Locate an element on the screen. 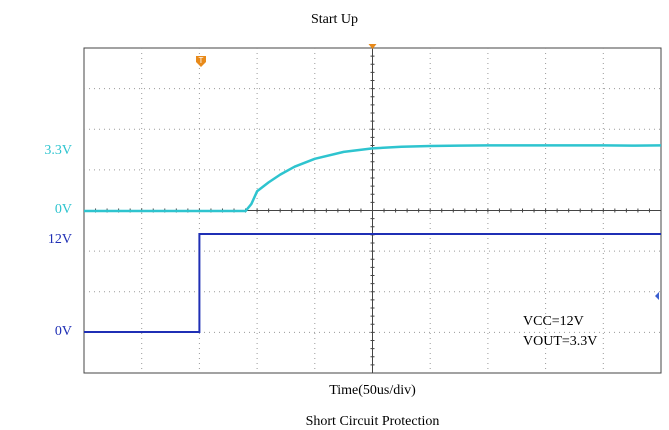  annotation-vcc: VCC=12V is located at coordinates (553, 321).